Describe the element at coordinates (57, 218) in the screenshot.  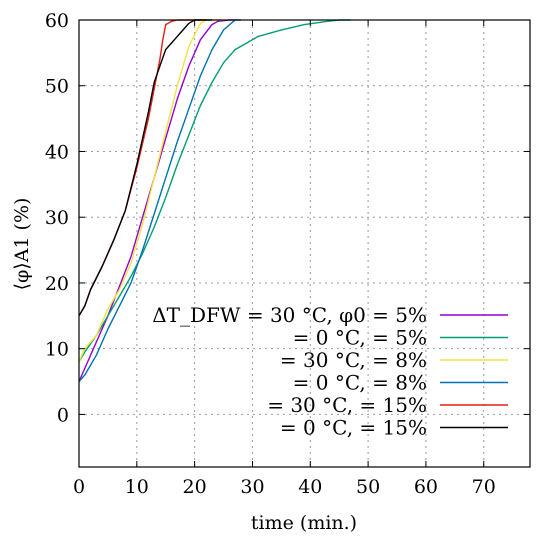
I see `y-tick-label: 30` at that location.